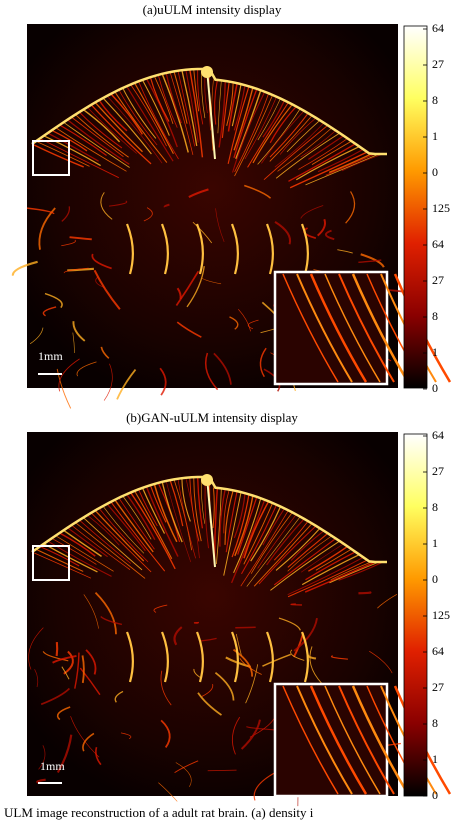  What do you see at coordinates (435, 723) in the screenshot?
I see `colorbar-tick-label: 8` at bounding box center [435, 723].